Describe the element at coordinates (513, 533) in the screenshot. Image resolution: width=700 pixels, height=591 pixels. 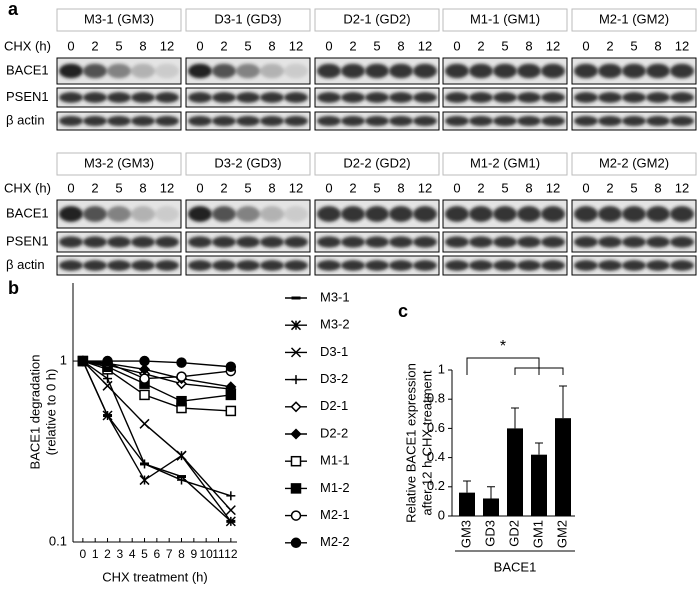
I see `x-tick-label: GD2` at that location.